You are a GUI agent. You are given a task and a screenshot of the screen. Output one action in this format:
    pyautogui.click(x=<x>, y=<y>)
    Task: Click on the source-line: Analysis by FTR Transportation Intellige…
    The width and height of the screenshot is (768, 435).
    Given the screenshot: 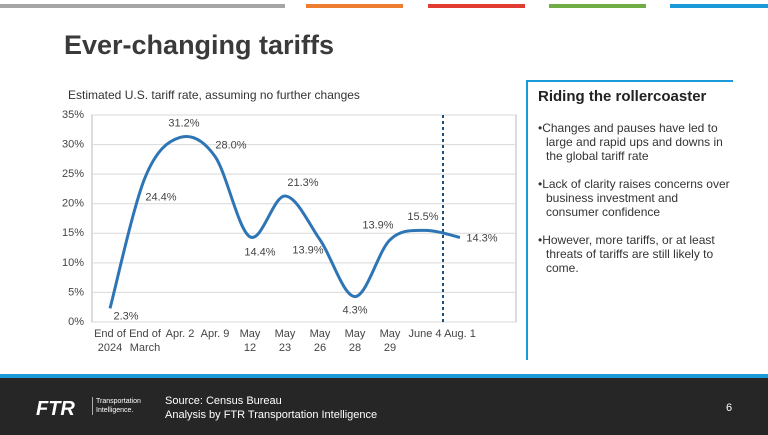 What is the action you would take?
    pyautogui.click(x=271, y=415)
    